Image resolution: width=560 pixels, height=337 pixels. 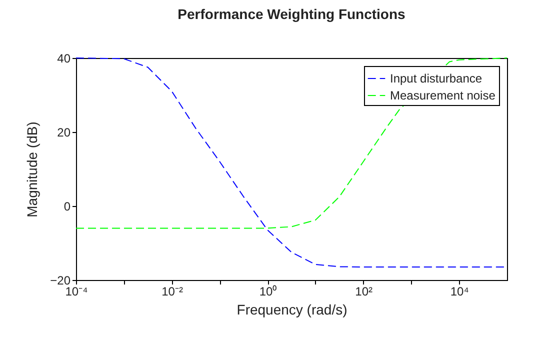 What do you see at coordinates (292, 310) in the screenshot?
I see `x-axis-title: Frequency (rad/s)` at bounding box center [292, 310].